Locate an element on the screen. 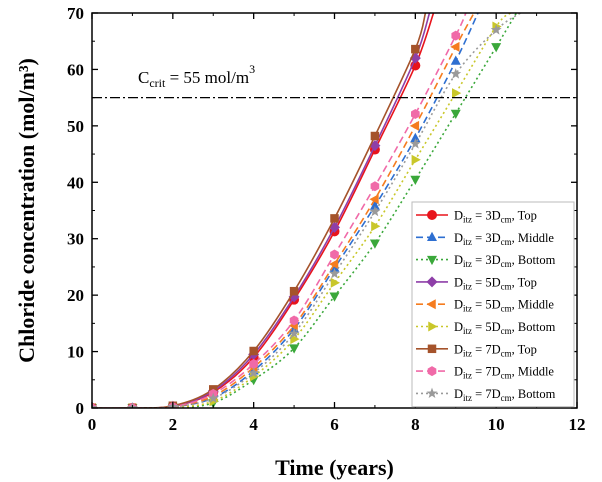 The width and height of the screenshot is (602, 482). legend-entry: Ditz = 3Dcm, Top is located at coordinates (476, 217).